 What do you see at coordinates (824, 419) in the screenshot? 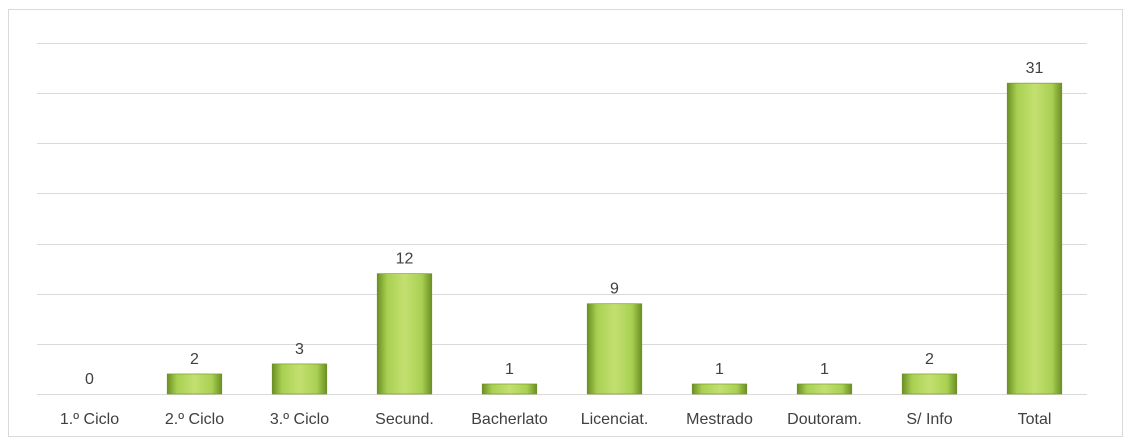
I see `category-label: Doutoram.` at bounding box center [824, 419].